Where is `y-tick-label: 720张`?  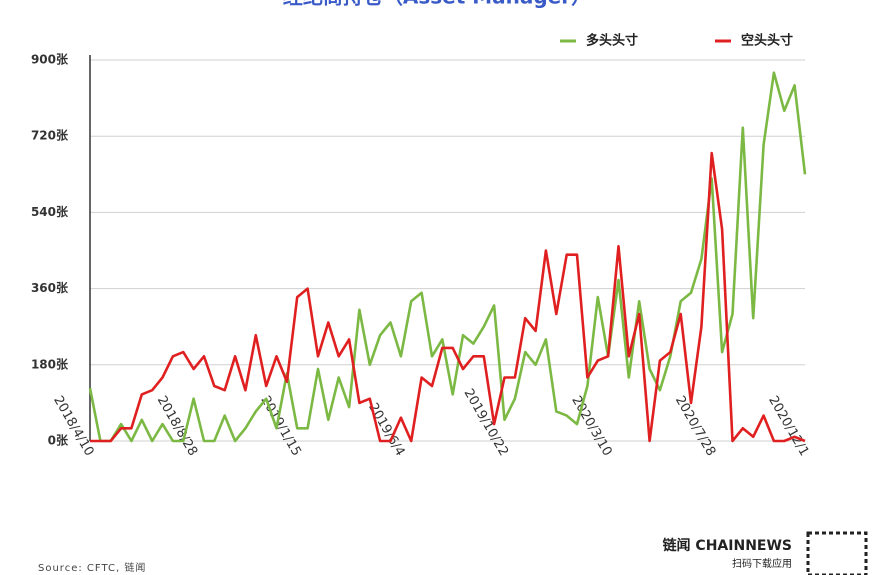
y-tick-label: 720张 is located at coordinates (50, 135).